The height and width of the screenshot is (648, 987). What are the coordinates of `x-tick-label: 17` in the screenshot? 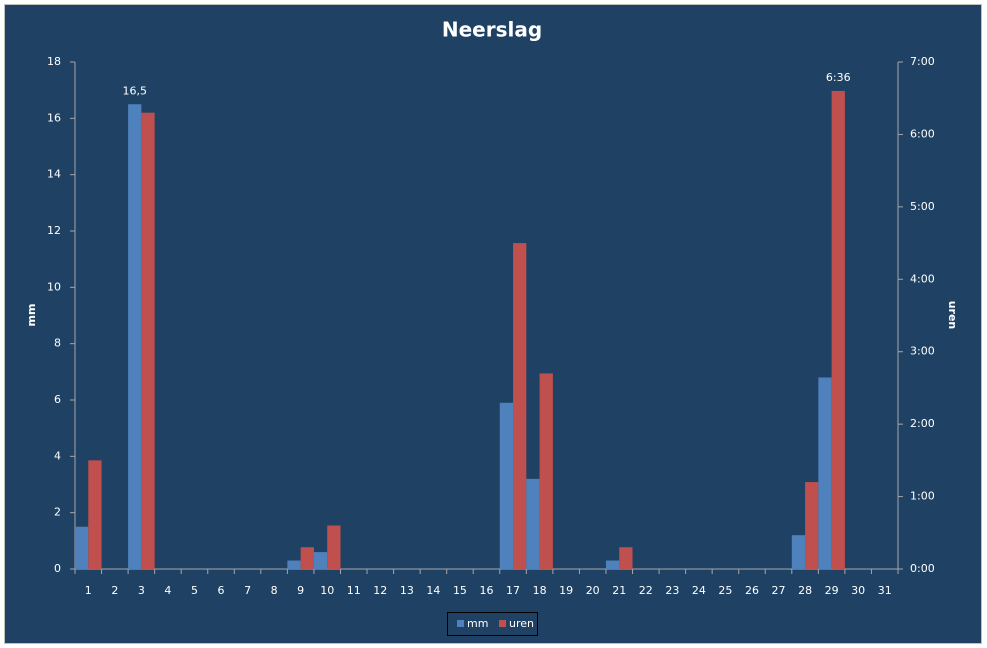 It's located at (513, 590).